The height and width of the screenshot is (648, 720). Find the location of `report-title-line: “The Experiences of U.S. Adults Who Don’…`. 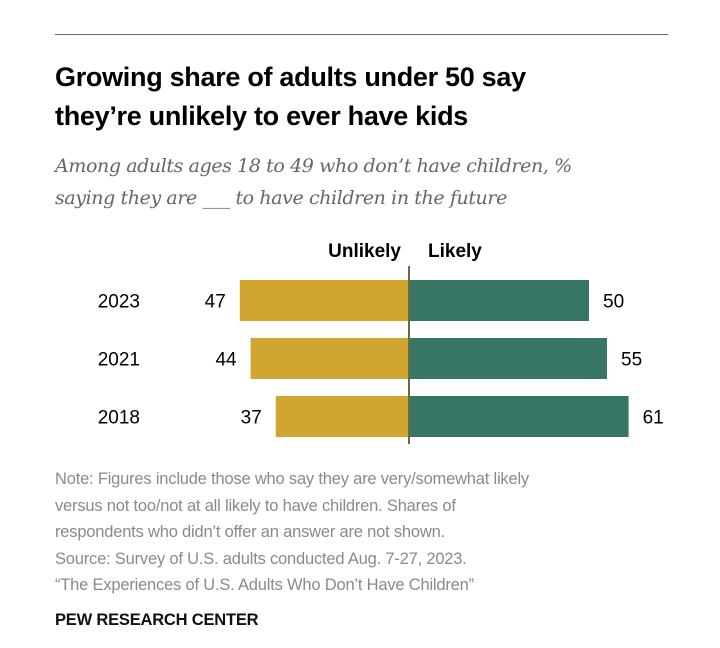

report-title-line: “The Experiences of U.S. Adults Who Don’… is located at coordinates (264, 585).